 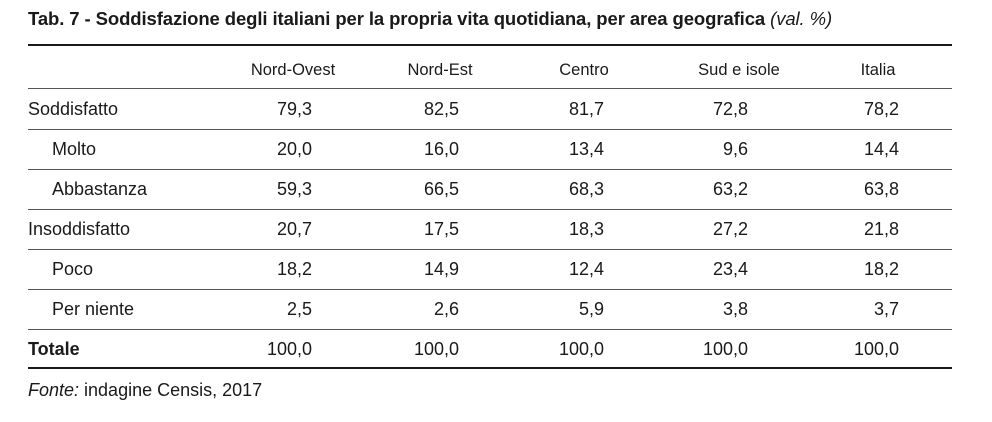 I want to click on table-source: Fonte: indagine Censis, 2017, so click(x=145, y=390).